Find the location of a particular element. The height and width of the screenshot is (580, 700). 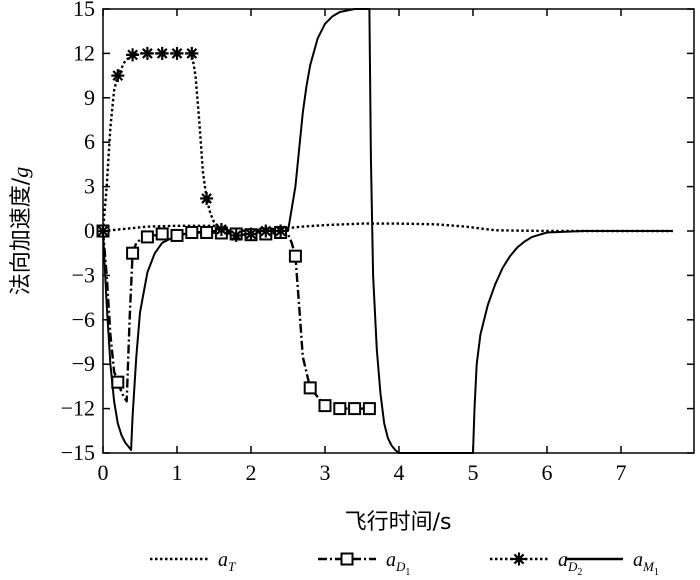

series-line-aD2 is located at coordinates (191, 144).